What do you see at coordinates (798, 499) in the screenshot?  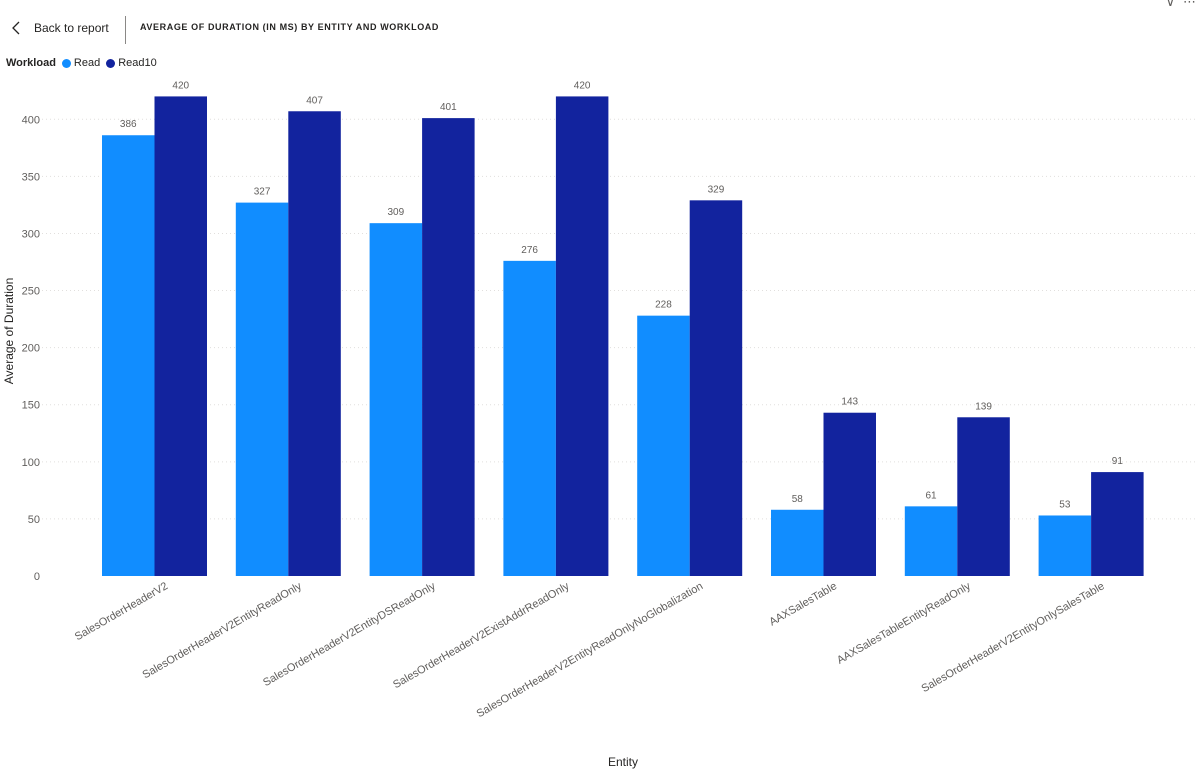 I see `data-label-read-5: 58` at bounding box center [798, 499].